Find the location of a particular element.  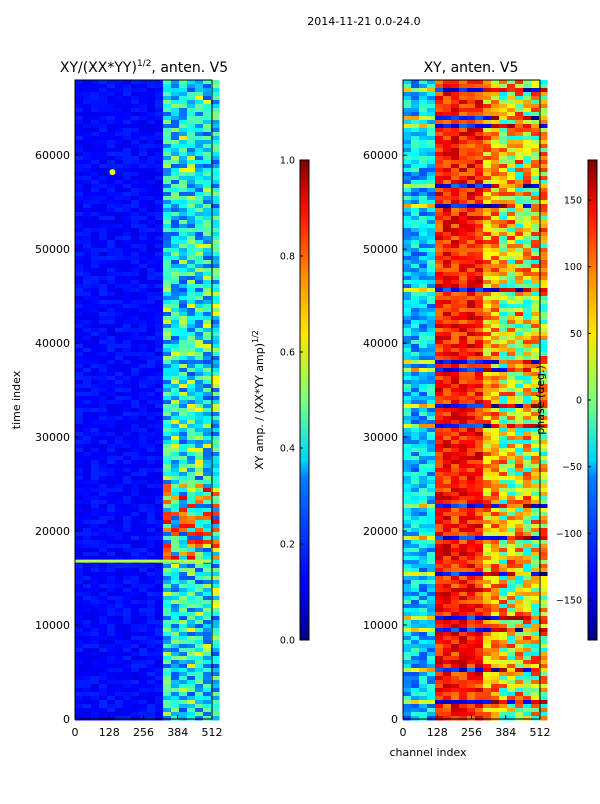

amp-colorbar-tick-label: 0.4 is located at coordinates (287, 449).